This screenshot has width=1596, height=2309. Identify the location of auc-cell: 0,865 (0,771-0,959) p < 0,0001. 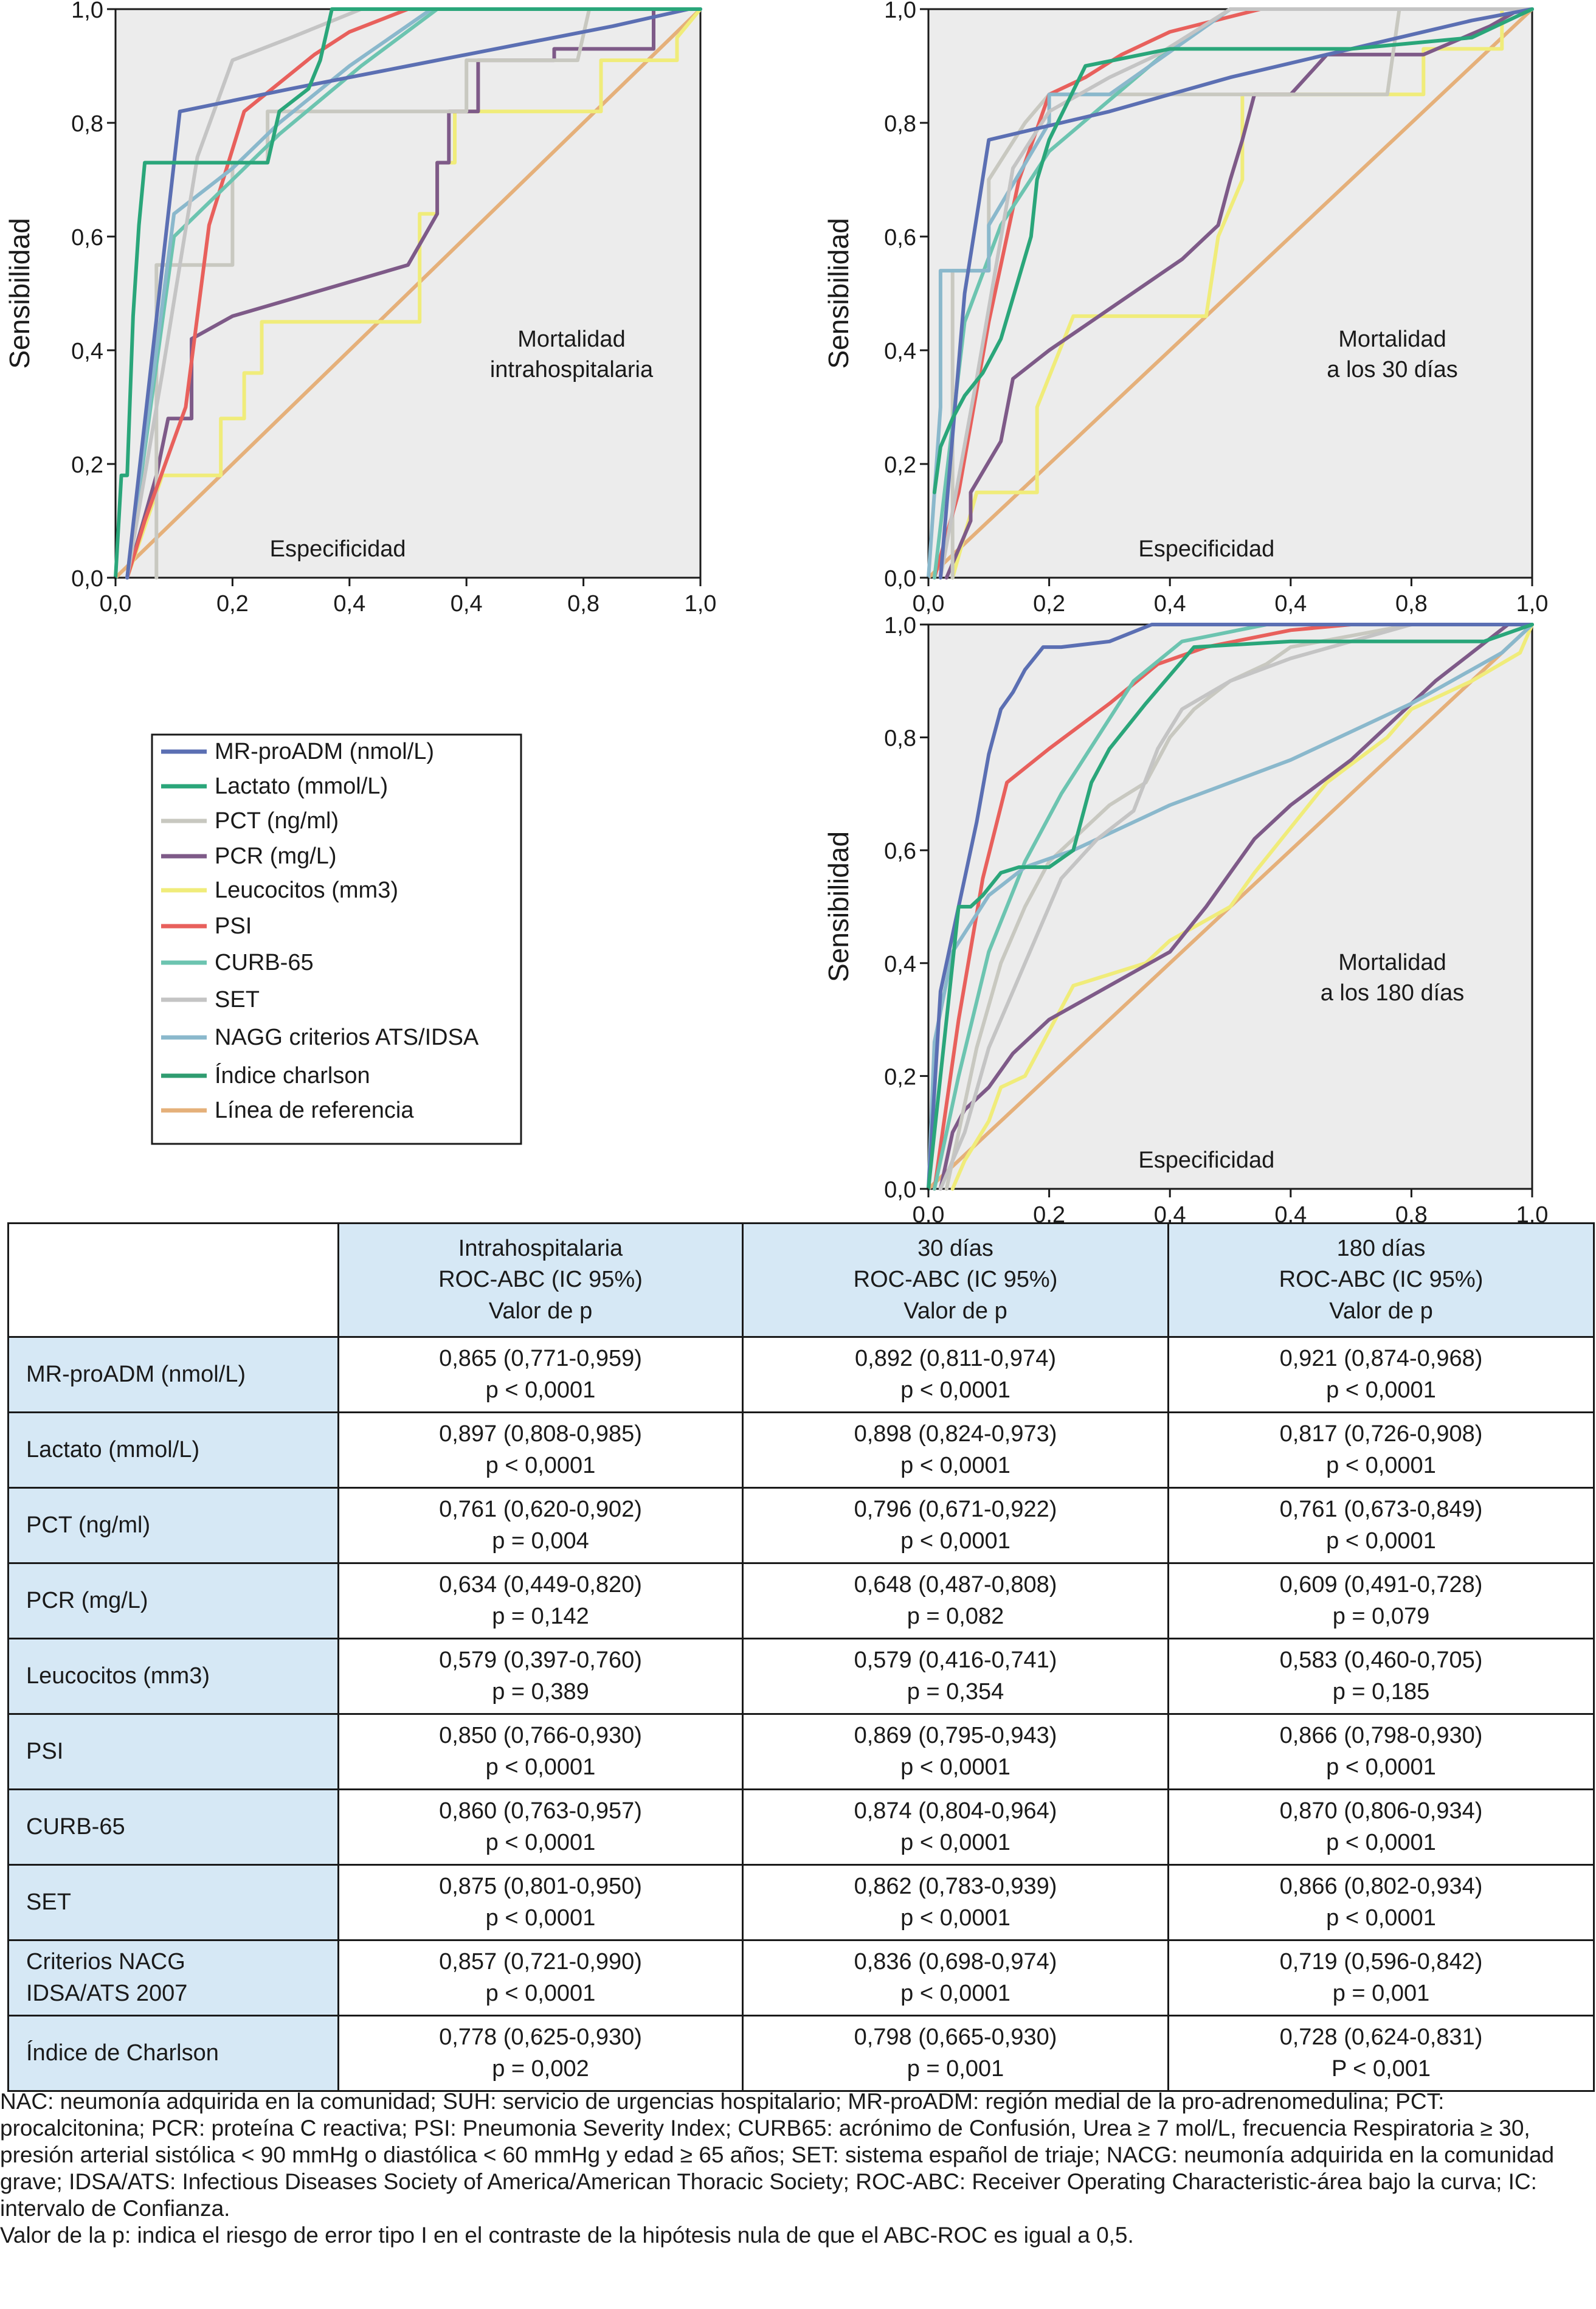
(540, 1374).